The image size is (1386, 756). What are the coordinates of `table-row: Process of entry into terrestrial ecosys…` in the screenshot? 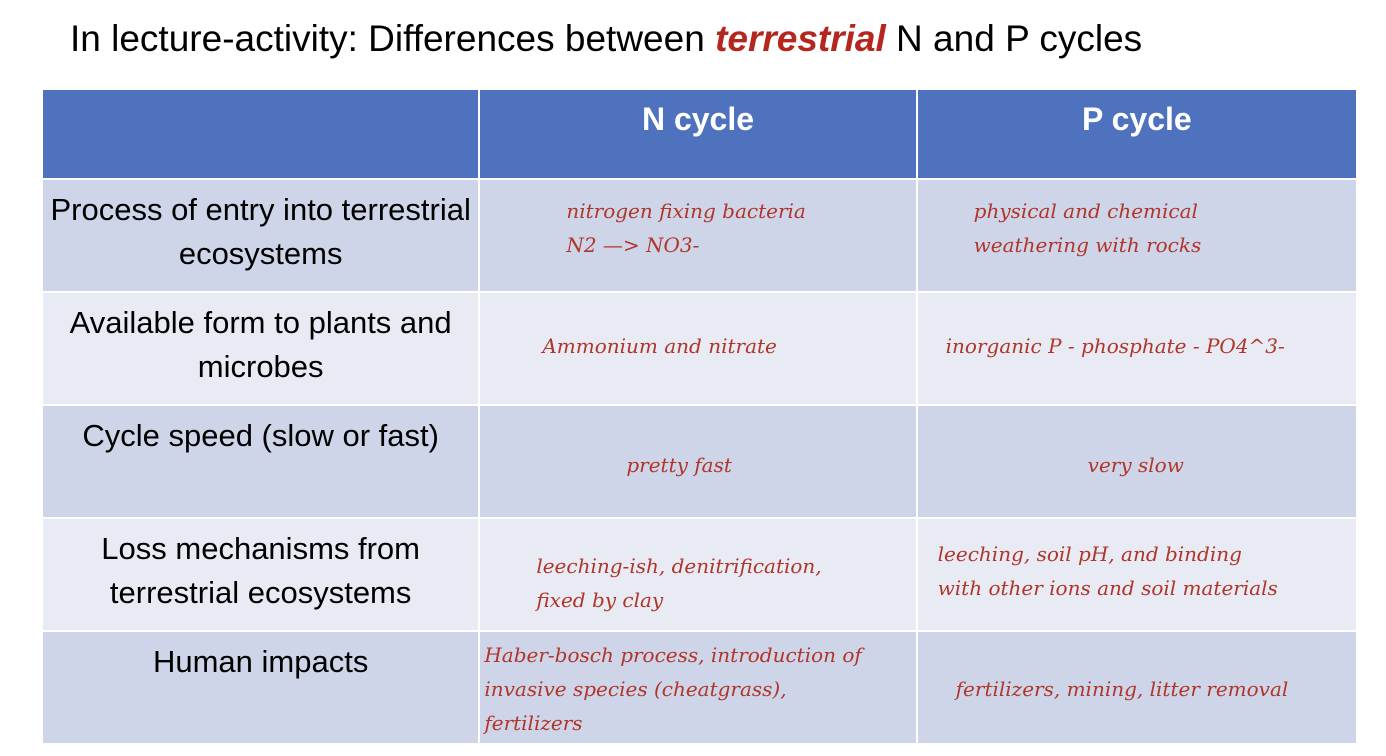 It's located at (699, 235).